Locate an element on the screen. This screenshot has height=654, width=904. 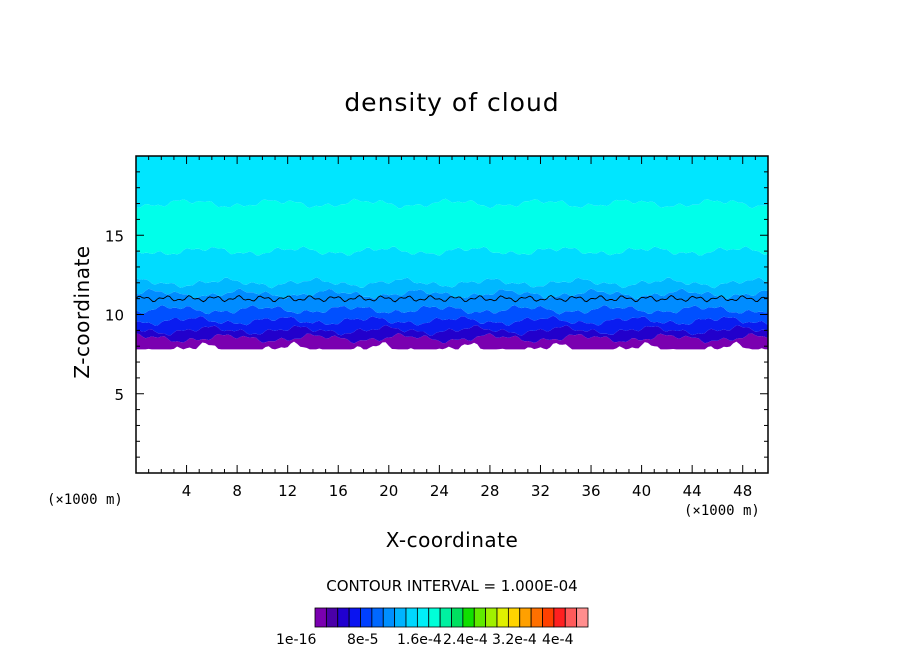
x-axis-label: X-coordinate is located at coordinates (452, 540).